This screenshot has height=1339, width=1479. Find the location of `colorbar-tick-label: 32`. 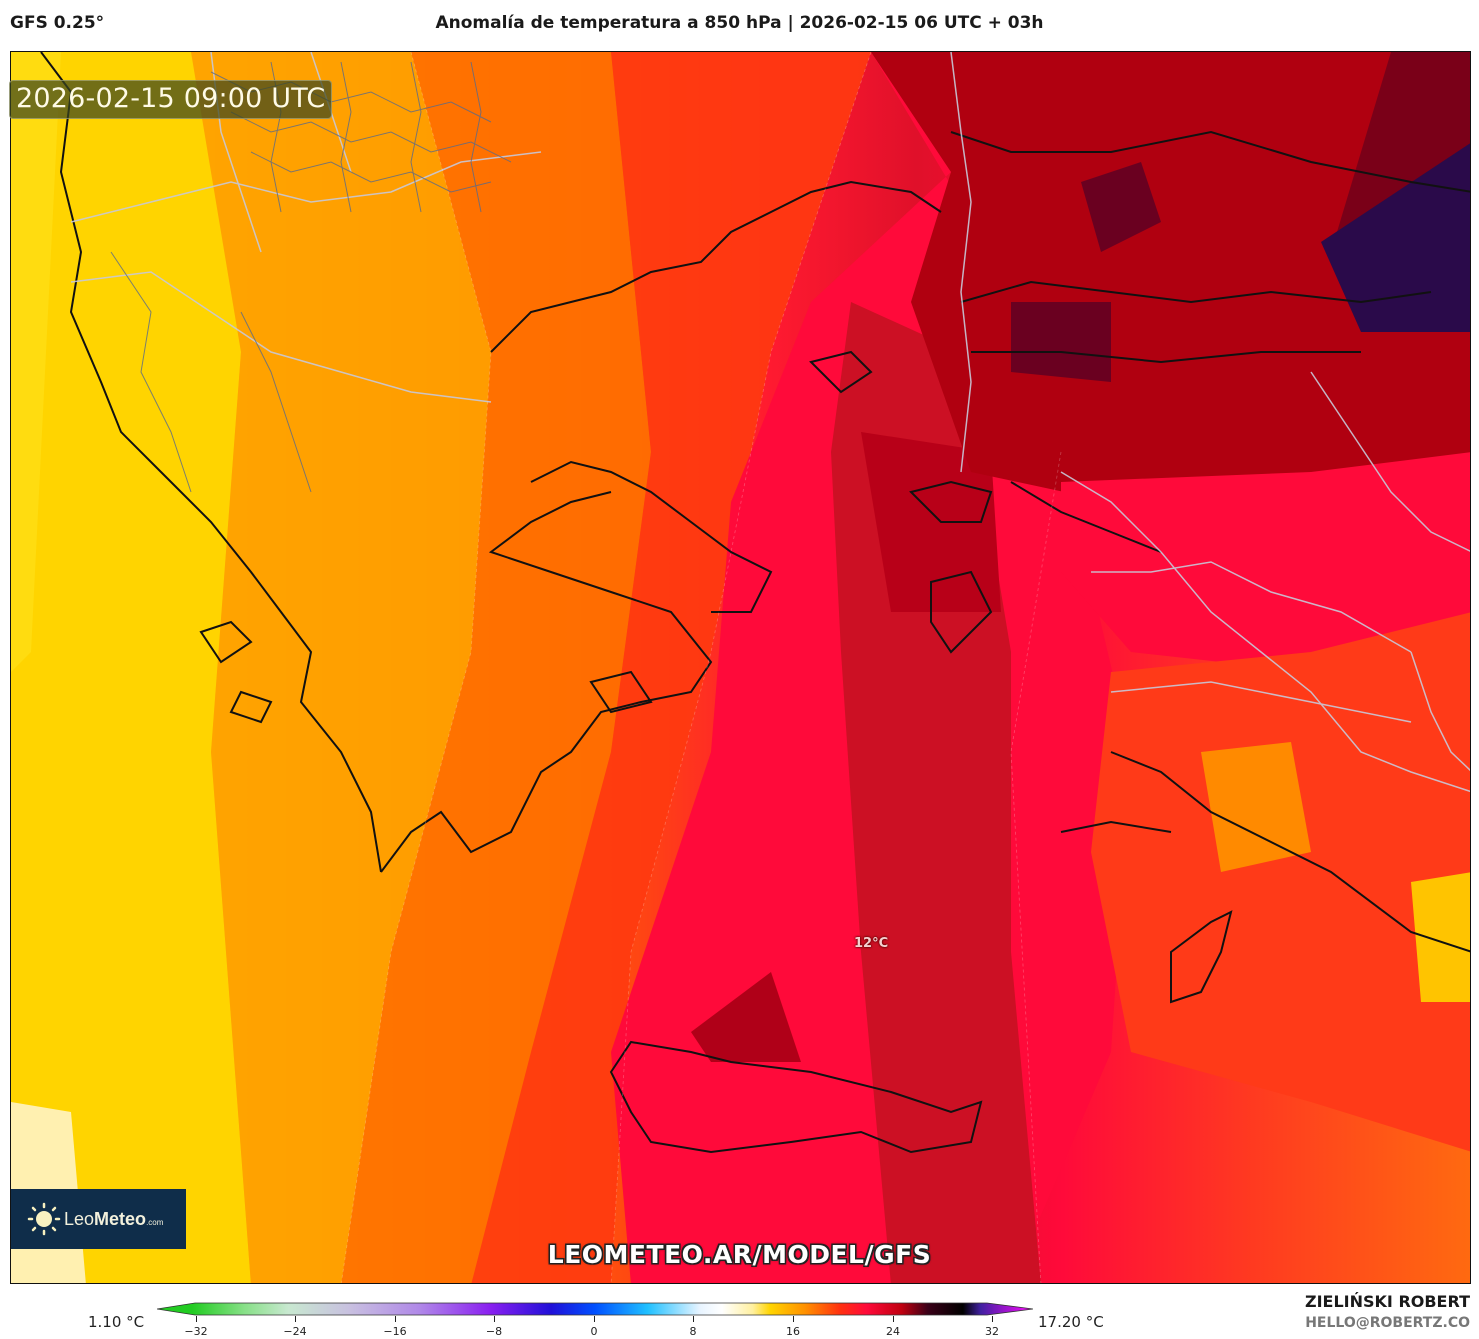

colorbar-tick-label: 32 is located at coordinates (992, 1331).